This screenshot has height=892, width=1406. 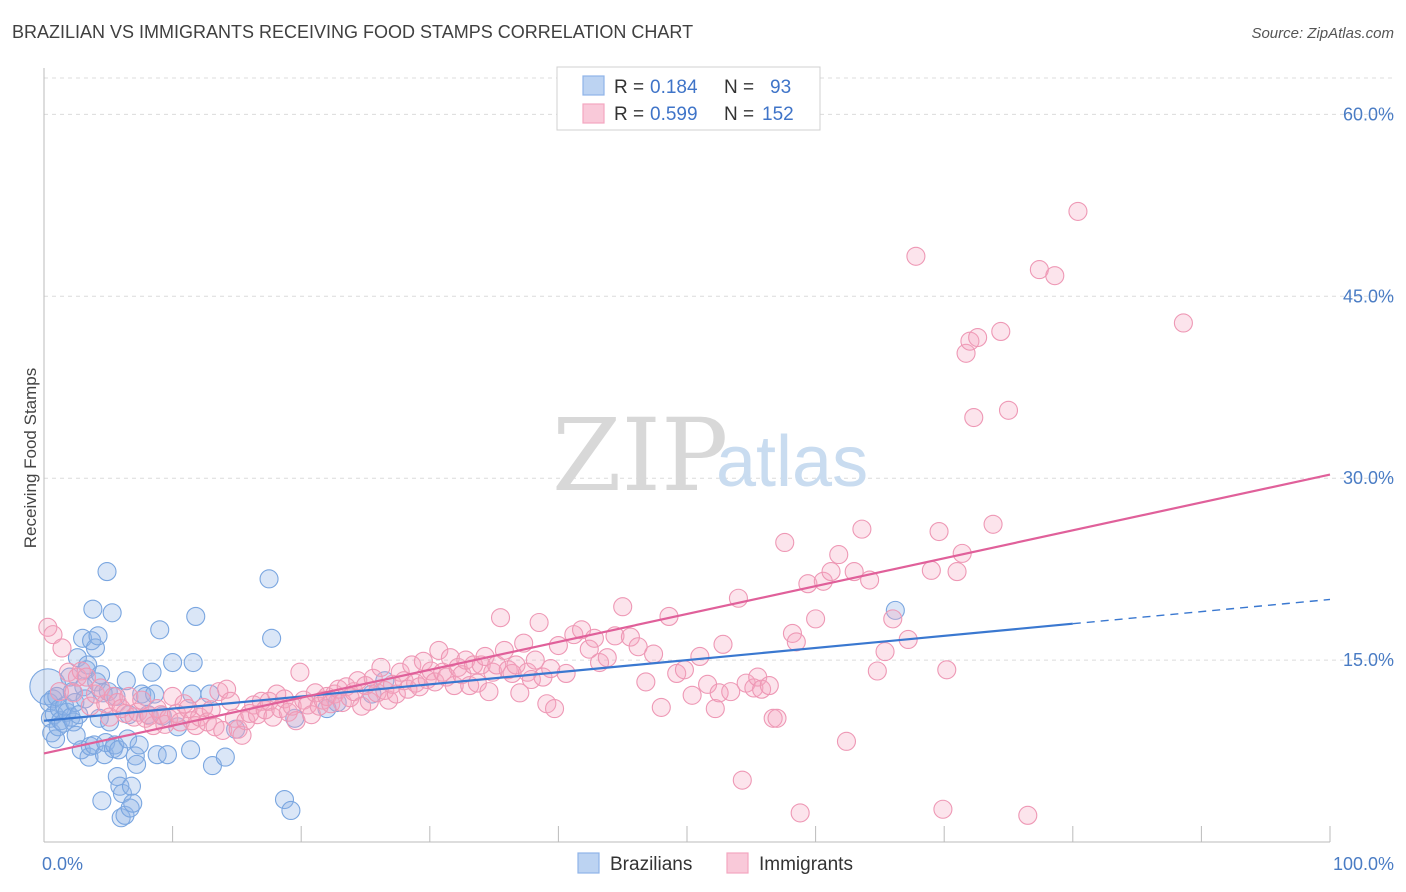 I want to click on y-tick-label-3: 60.0%, so click(x=1368, y=114).